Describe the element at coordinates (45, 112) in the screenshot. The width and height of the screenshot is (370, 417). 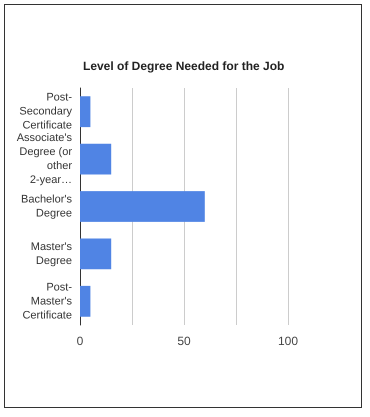
I see `y-tick-label: Post-Secondary Certificate` at that location.